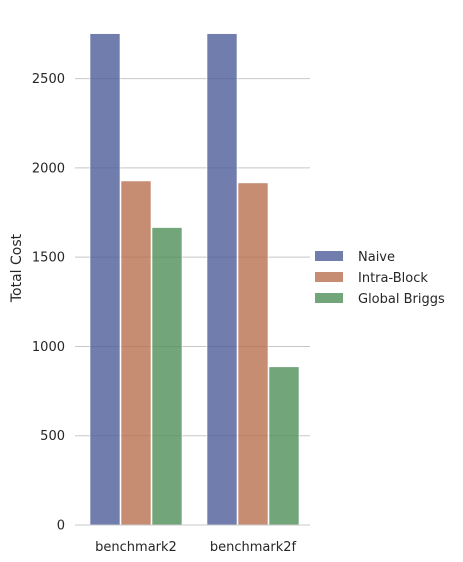 The height and width of the screenshot is (562, 463). Describe the element at coordinates (48, 347) in the screenshot. I see `y-tick-label: 1000` at that location.